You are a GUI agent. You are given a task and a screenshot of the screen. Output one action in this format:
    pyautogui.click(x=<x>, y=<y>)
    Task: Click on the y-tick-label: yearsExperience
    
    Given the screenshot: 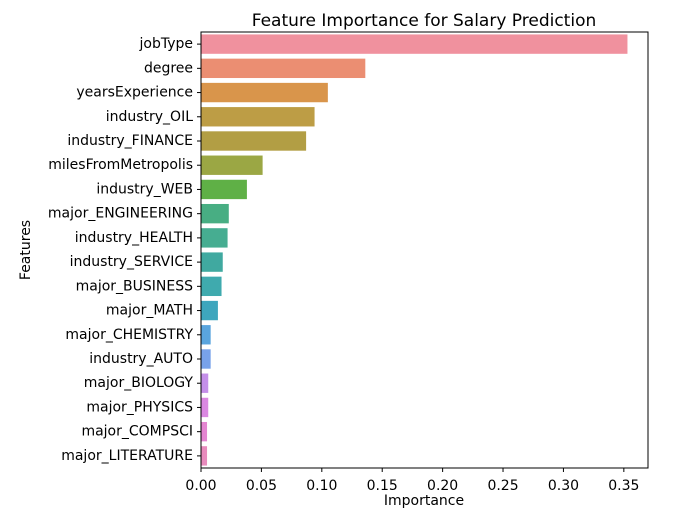 What is the action you would take?
    pyautogui.click(x=134, y=93)
    